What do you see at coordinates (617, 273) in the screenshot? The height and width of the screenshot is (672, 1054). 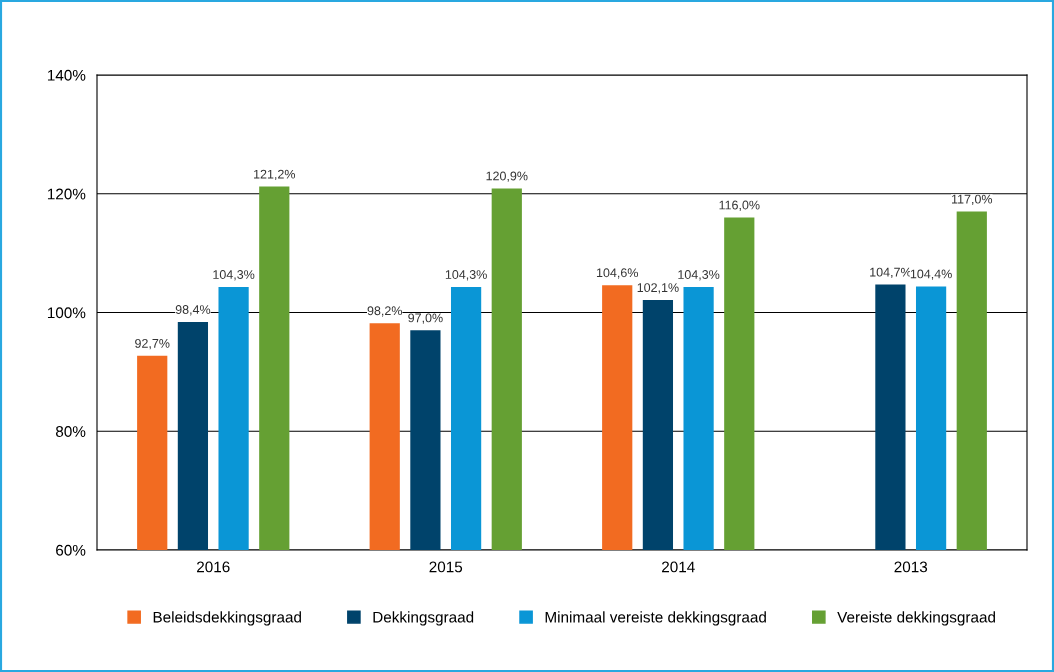 I see `data-label: 104,6%` at bounding box center [617, 273].